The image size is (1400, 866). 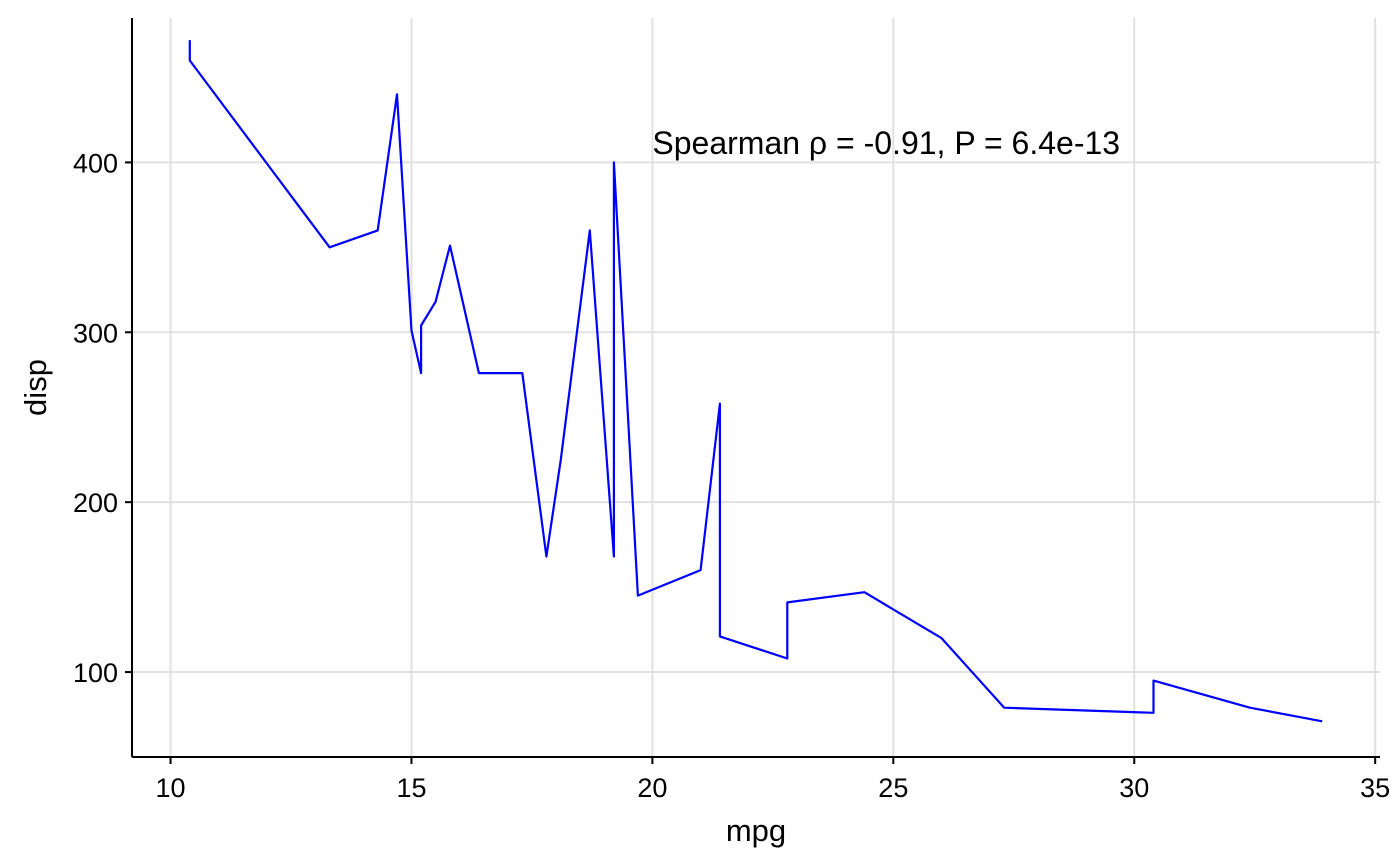 I want to click on y-tick-label: 400, so click(x=95, y=163).